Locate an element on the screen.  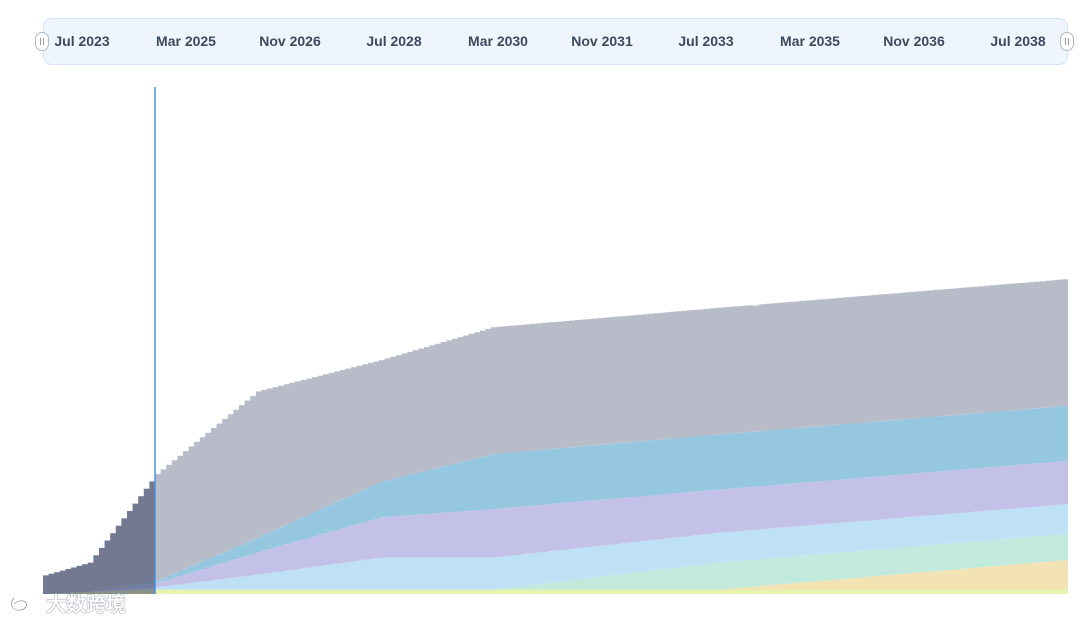
timeline-tick-label: Nov 2031 is located at coordinates (602, 41).